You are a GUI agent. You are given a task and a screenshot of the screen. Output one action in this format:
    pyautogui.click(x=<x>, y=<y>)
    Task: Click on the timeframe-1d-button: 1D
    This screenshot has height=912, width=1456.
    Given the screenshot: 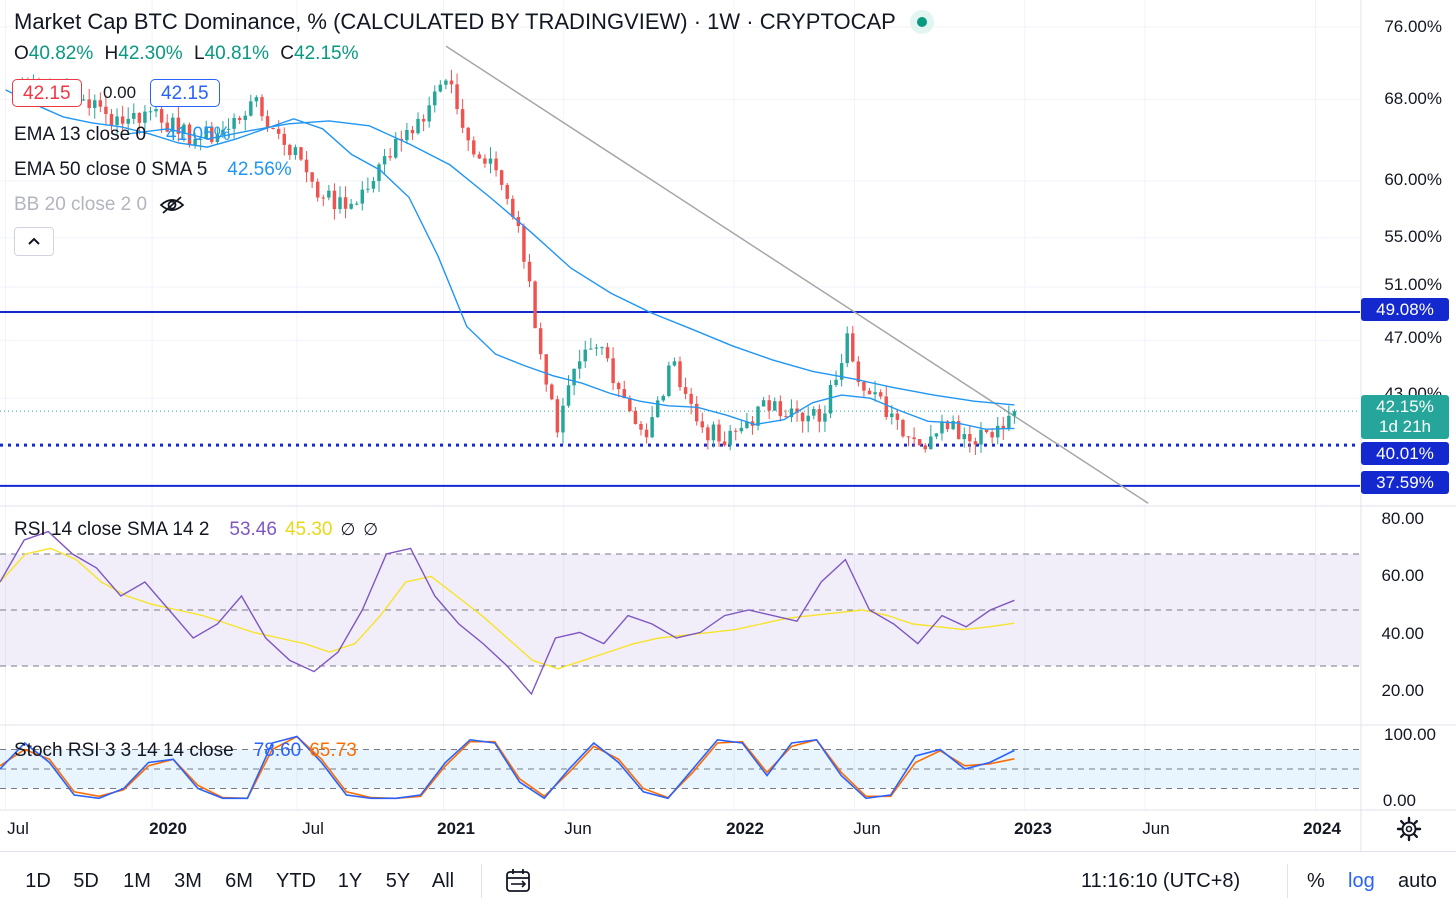 What is the action you would take?
    pyautogui.click(x=38, y=881)
    